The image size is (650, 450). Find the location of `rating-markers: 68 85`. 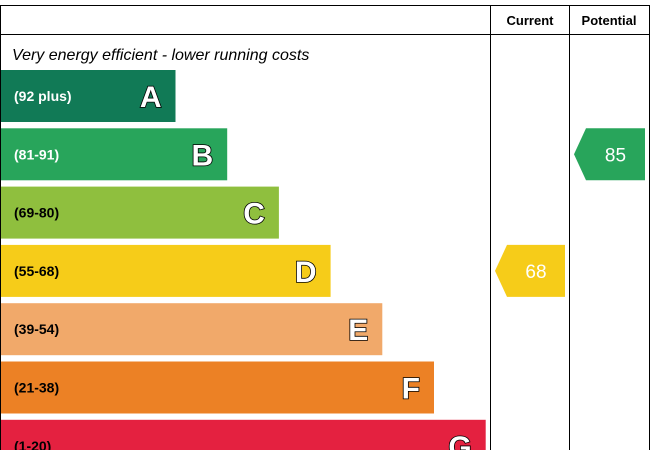

rating-markers: 68 85 is located at coordinates (570, 212).